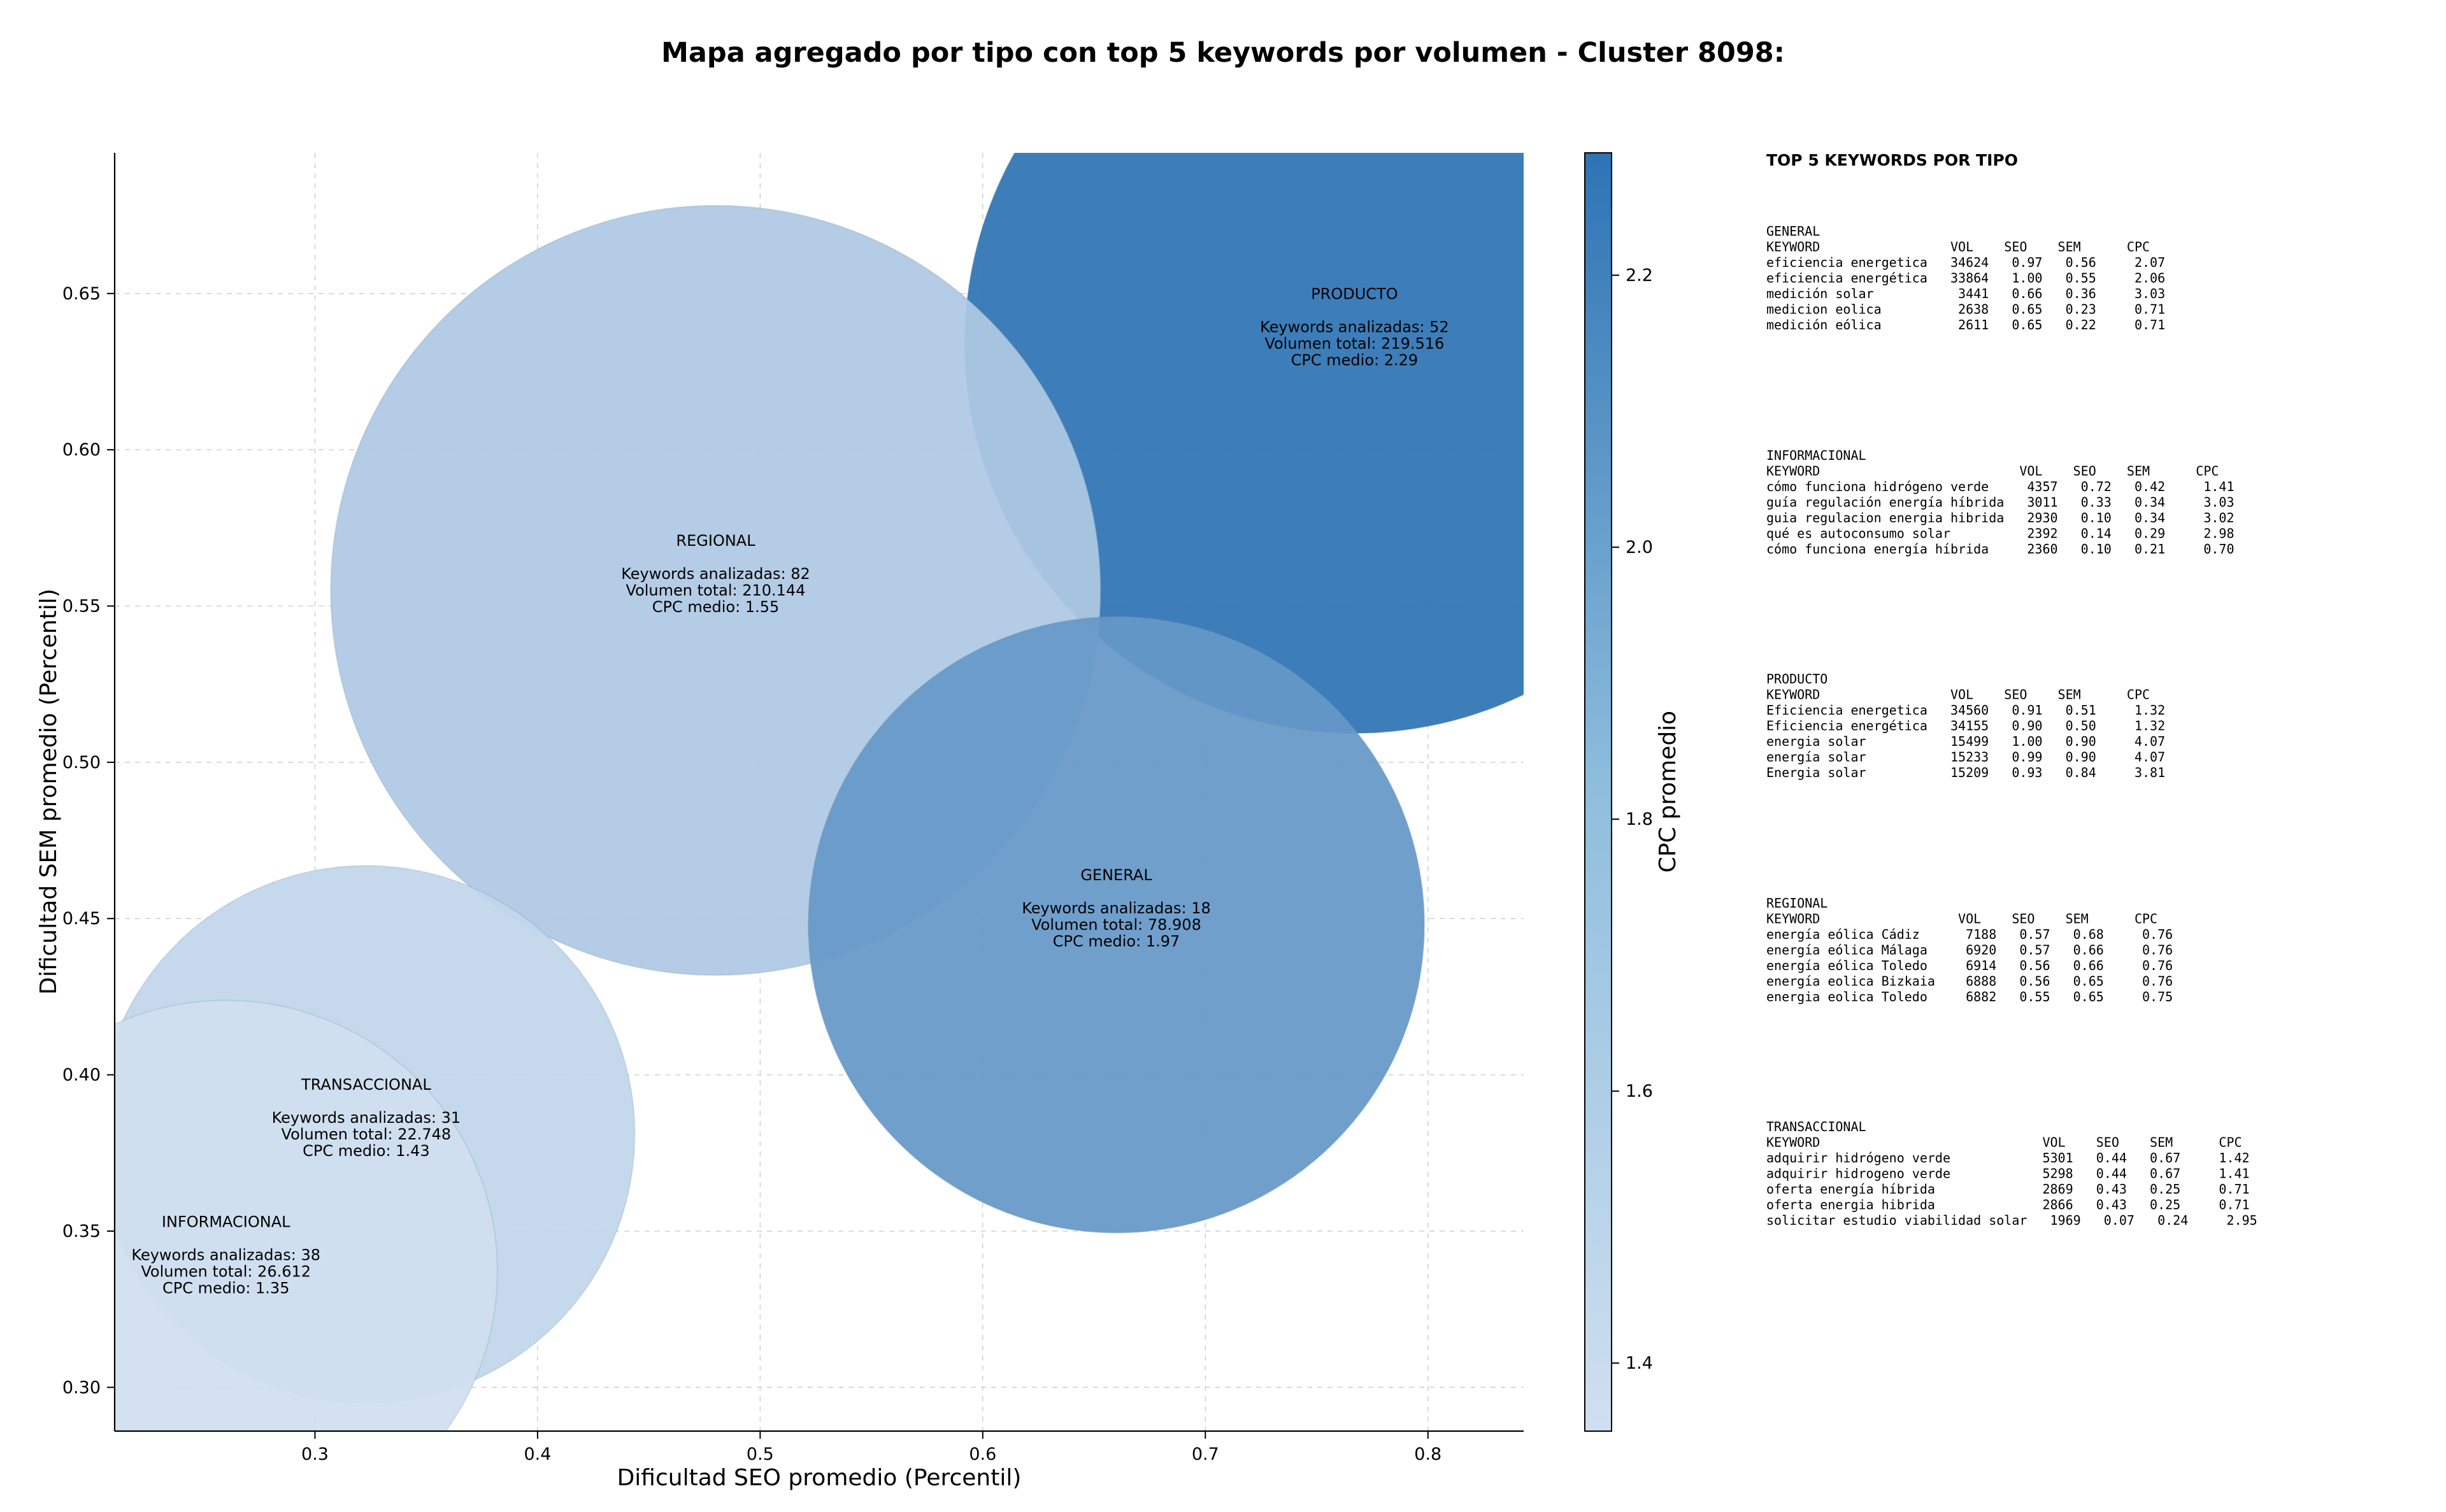 Image resolution: width=2446 pixels, height=1512 pixels. What do you see at coordinates (1966, 309) in the screenshot?
I see `panel-table-row: medicion eolica 2638 0.65 0.23 0.71` at bounding box center [1966, 309].